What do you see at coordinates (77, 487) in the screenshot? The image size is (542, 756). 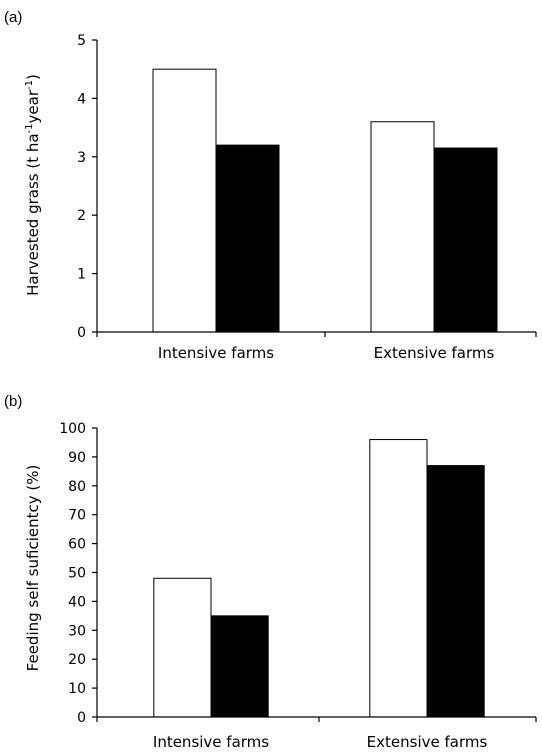 I see `y-tick-label: 80` at bounding box center [77, 487].